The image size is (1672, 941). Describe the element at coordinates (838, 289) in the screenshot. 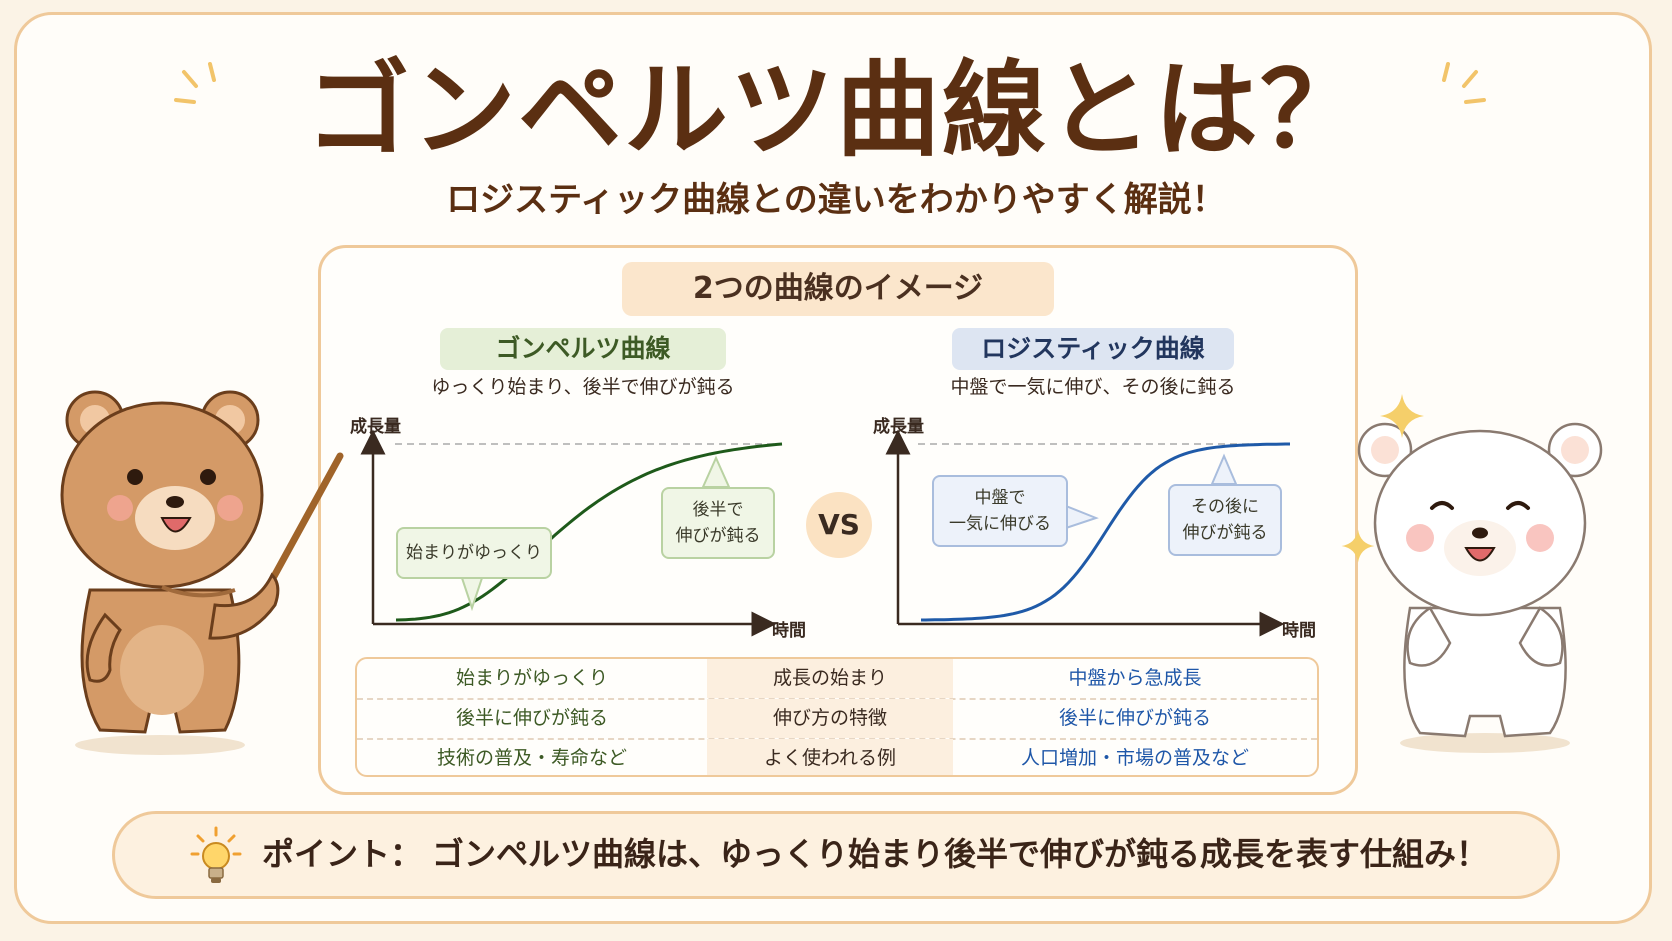

I see `panel-title: 2つの曲線のイメージ` at that location.